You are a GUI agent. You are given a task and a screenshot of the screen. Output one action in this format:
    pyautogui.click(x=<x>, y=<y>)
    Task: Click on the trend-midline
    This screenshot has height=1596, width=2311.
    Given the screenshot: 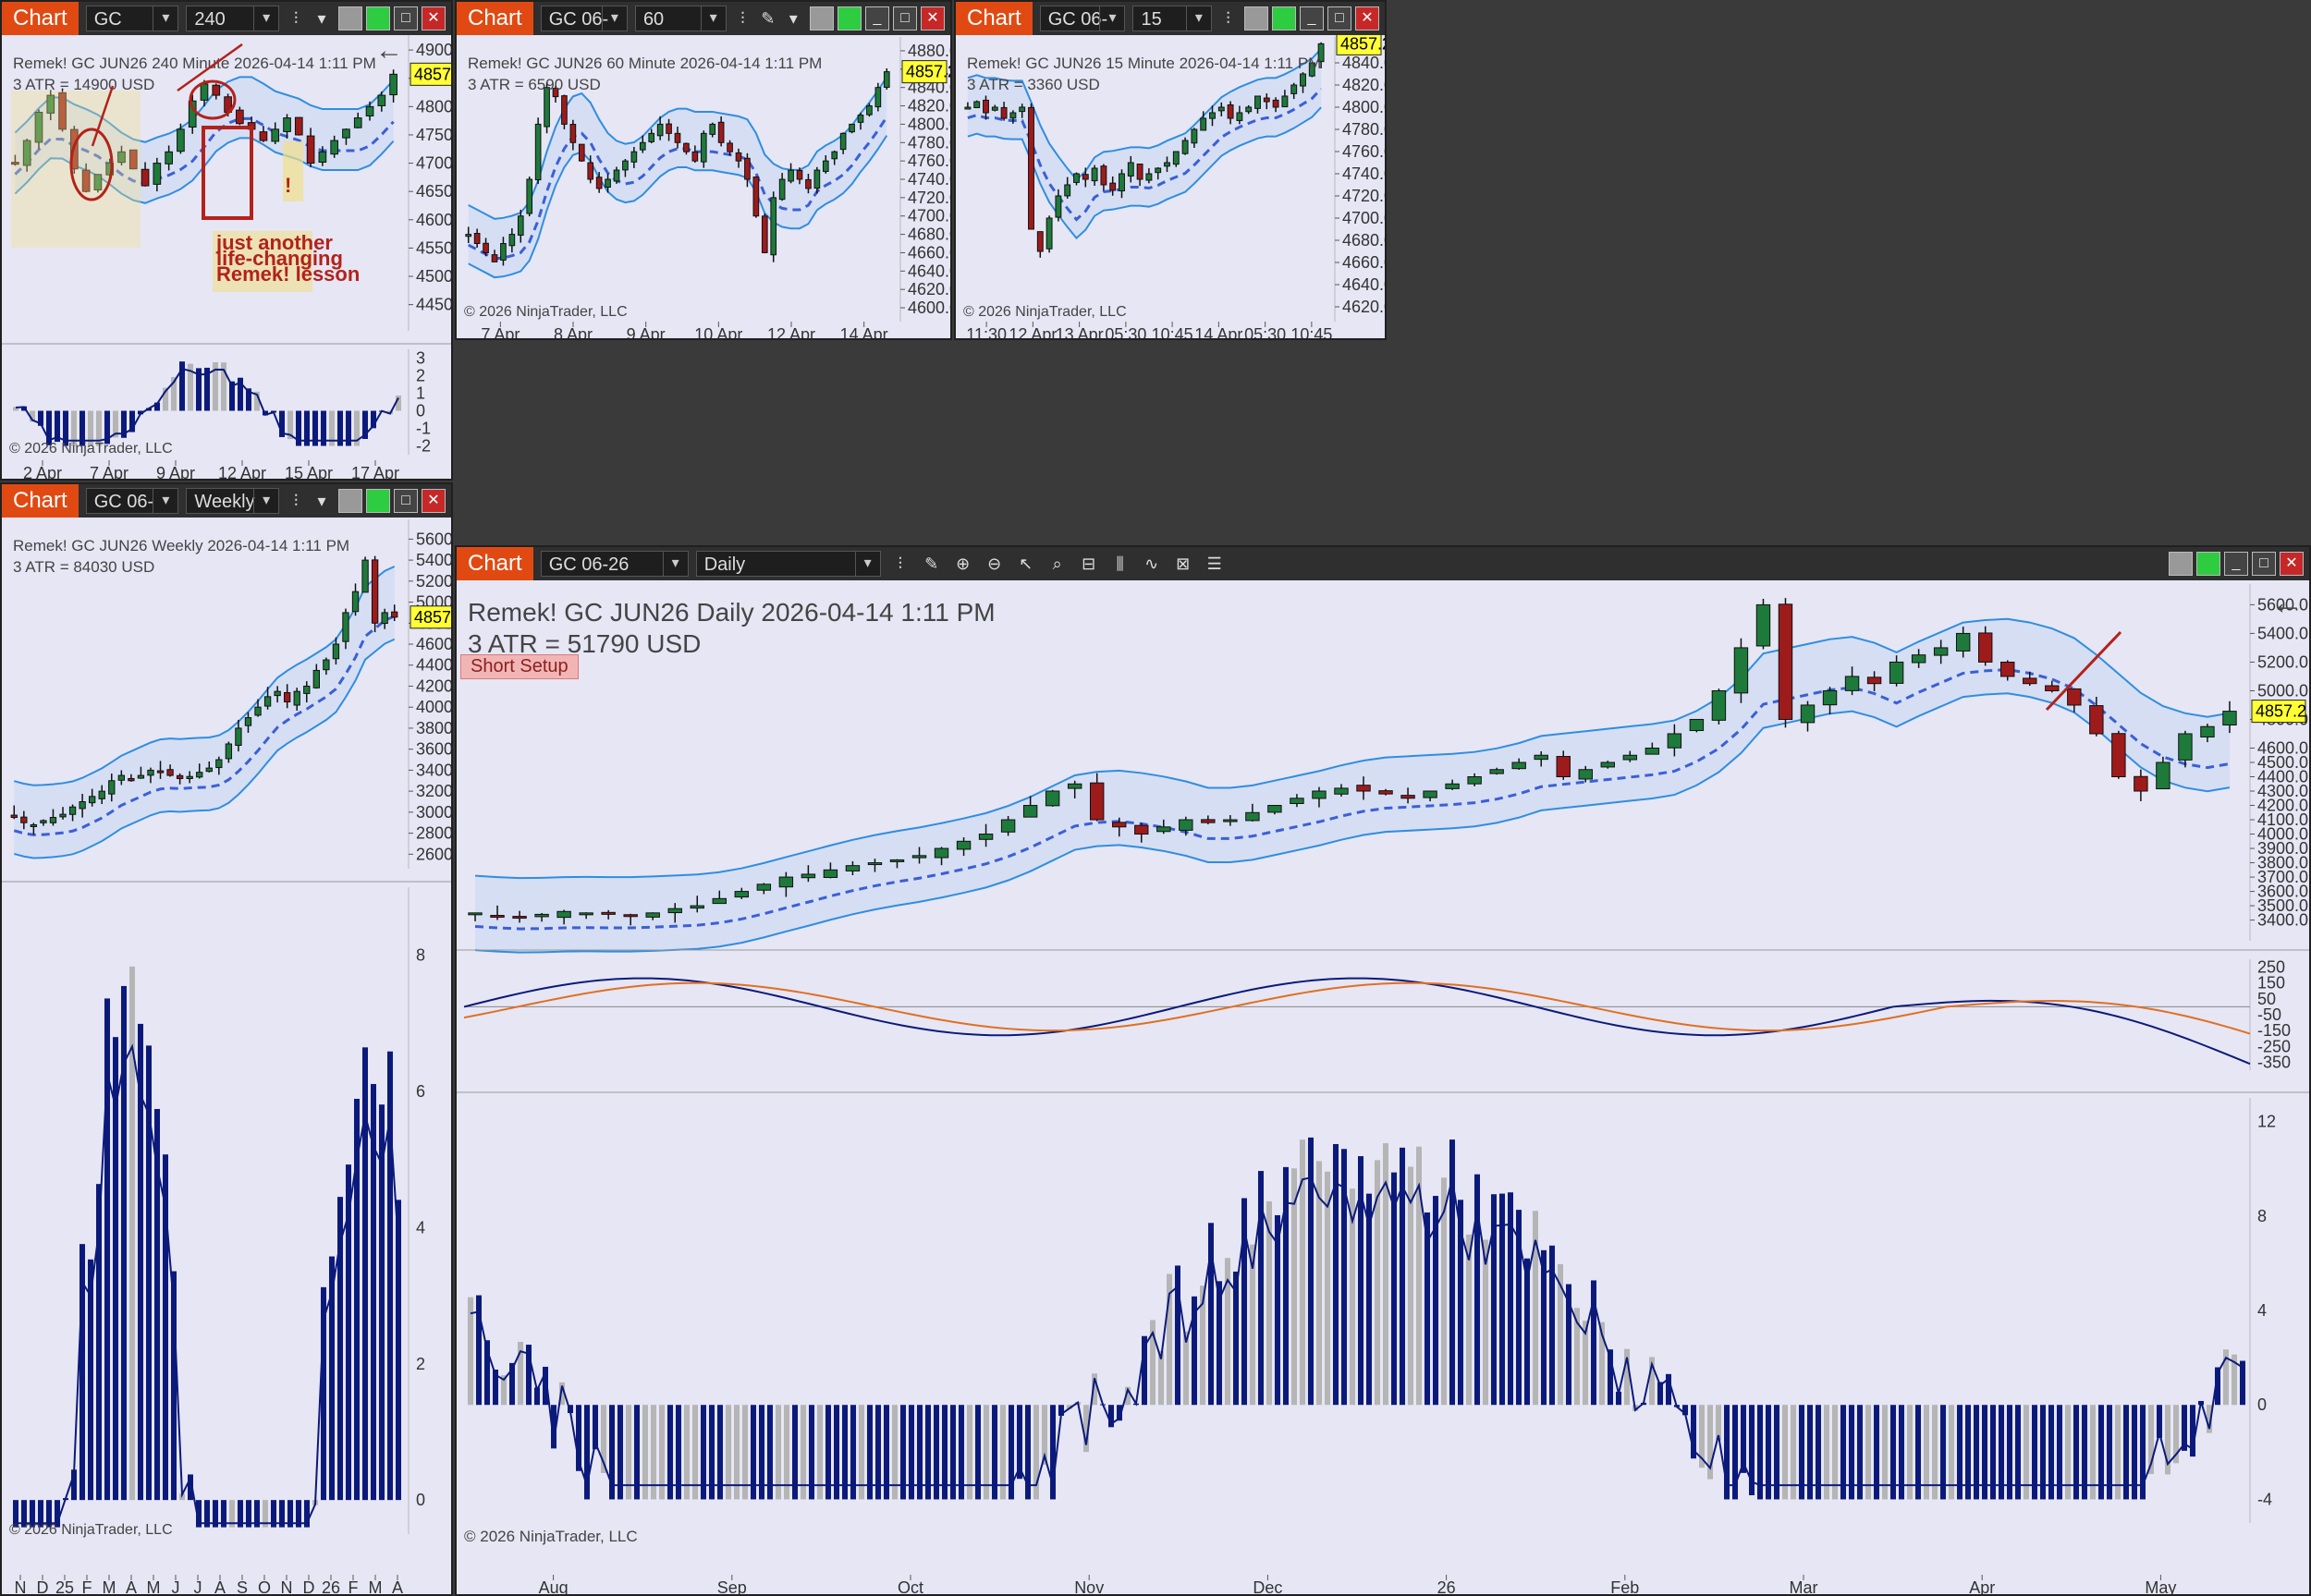 What is the action you would take?
    pyautogui.click(x=204, y=725)
    